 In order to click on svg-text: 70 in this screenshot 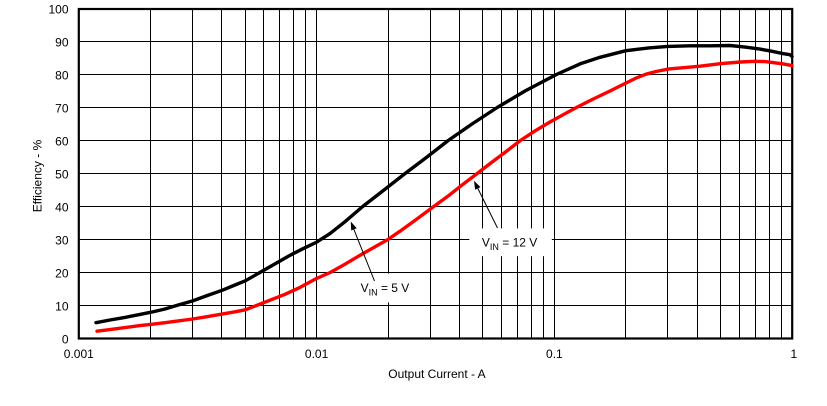, I will do `click(62, 108)`.